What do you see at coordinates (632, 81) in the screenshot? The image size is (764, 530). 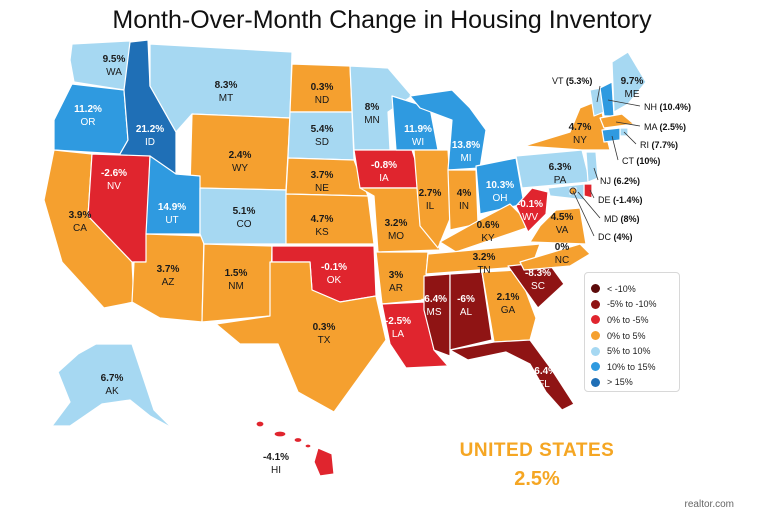 I see `state-value-me: 9.7%` at bounding box center [632, 81].